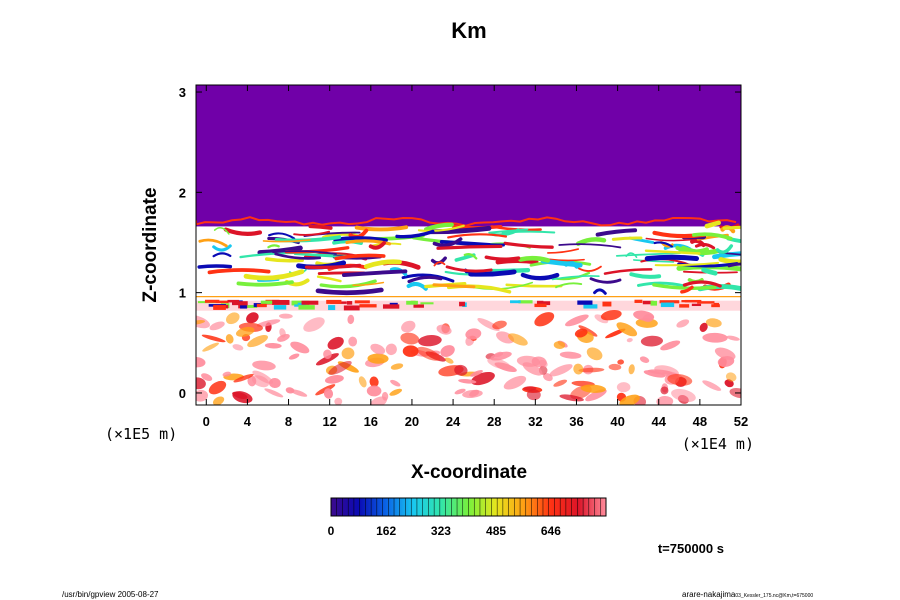 The height and width of the screenshot is (600, 900). I want to click on x-tick-label: 12, so click(329, 421).